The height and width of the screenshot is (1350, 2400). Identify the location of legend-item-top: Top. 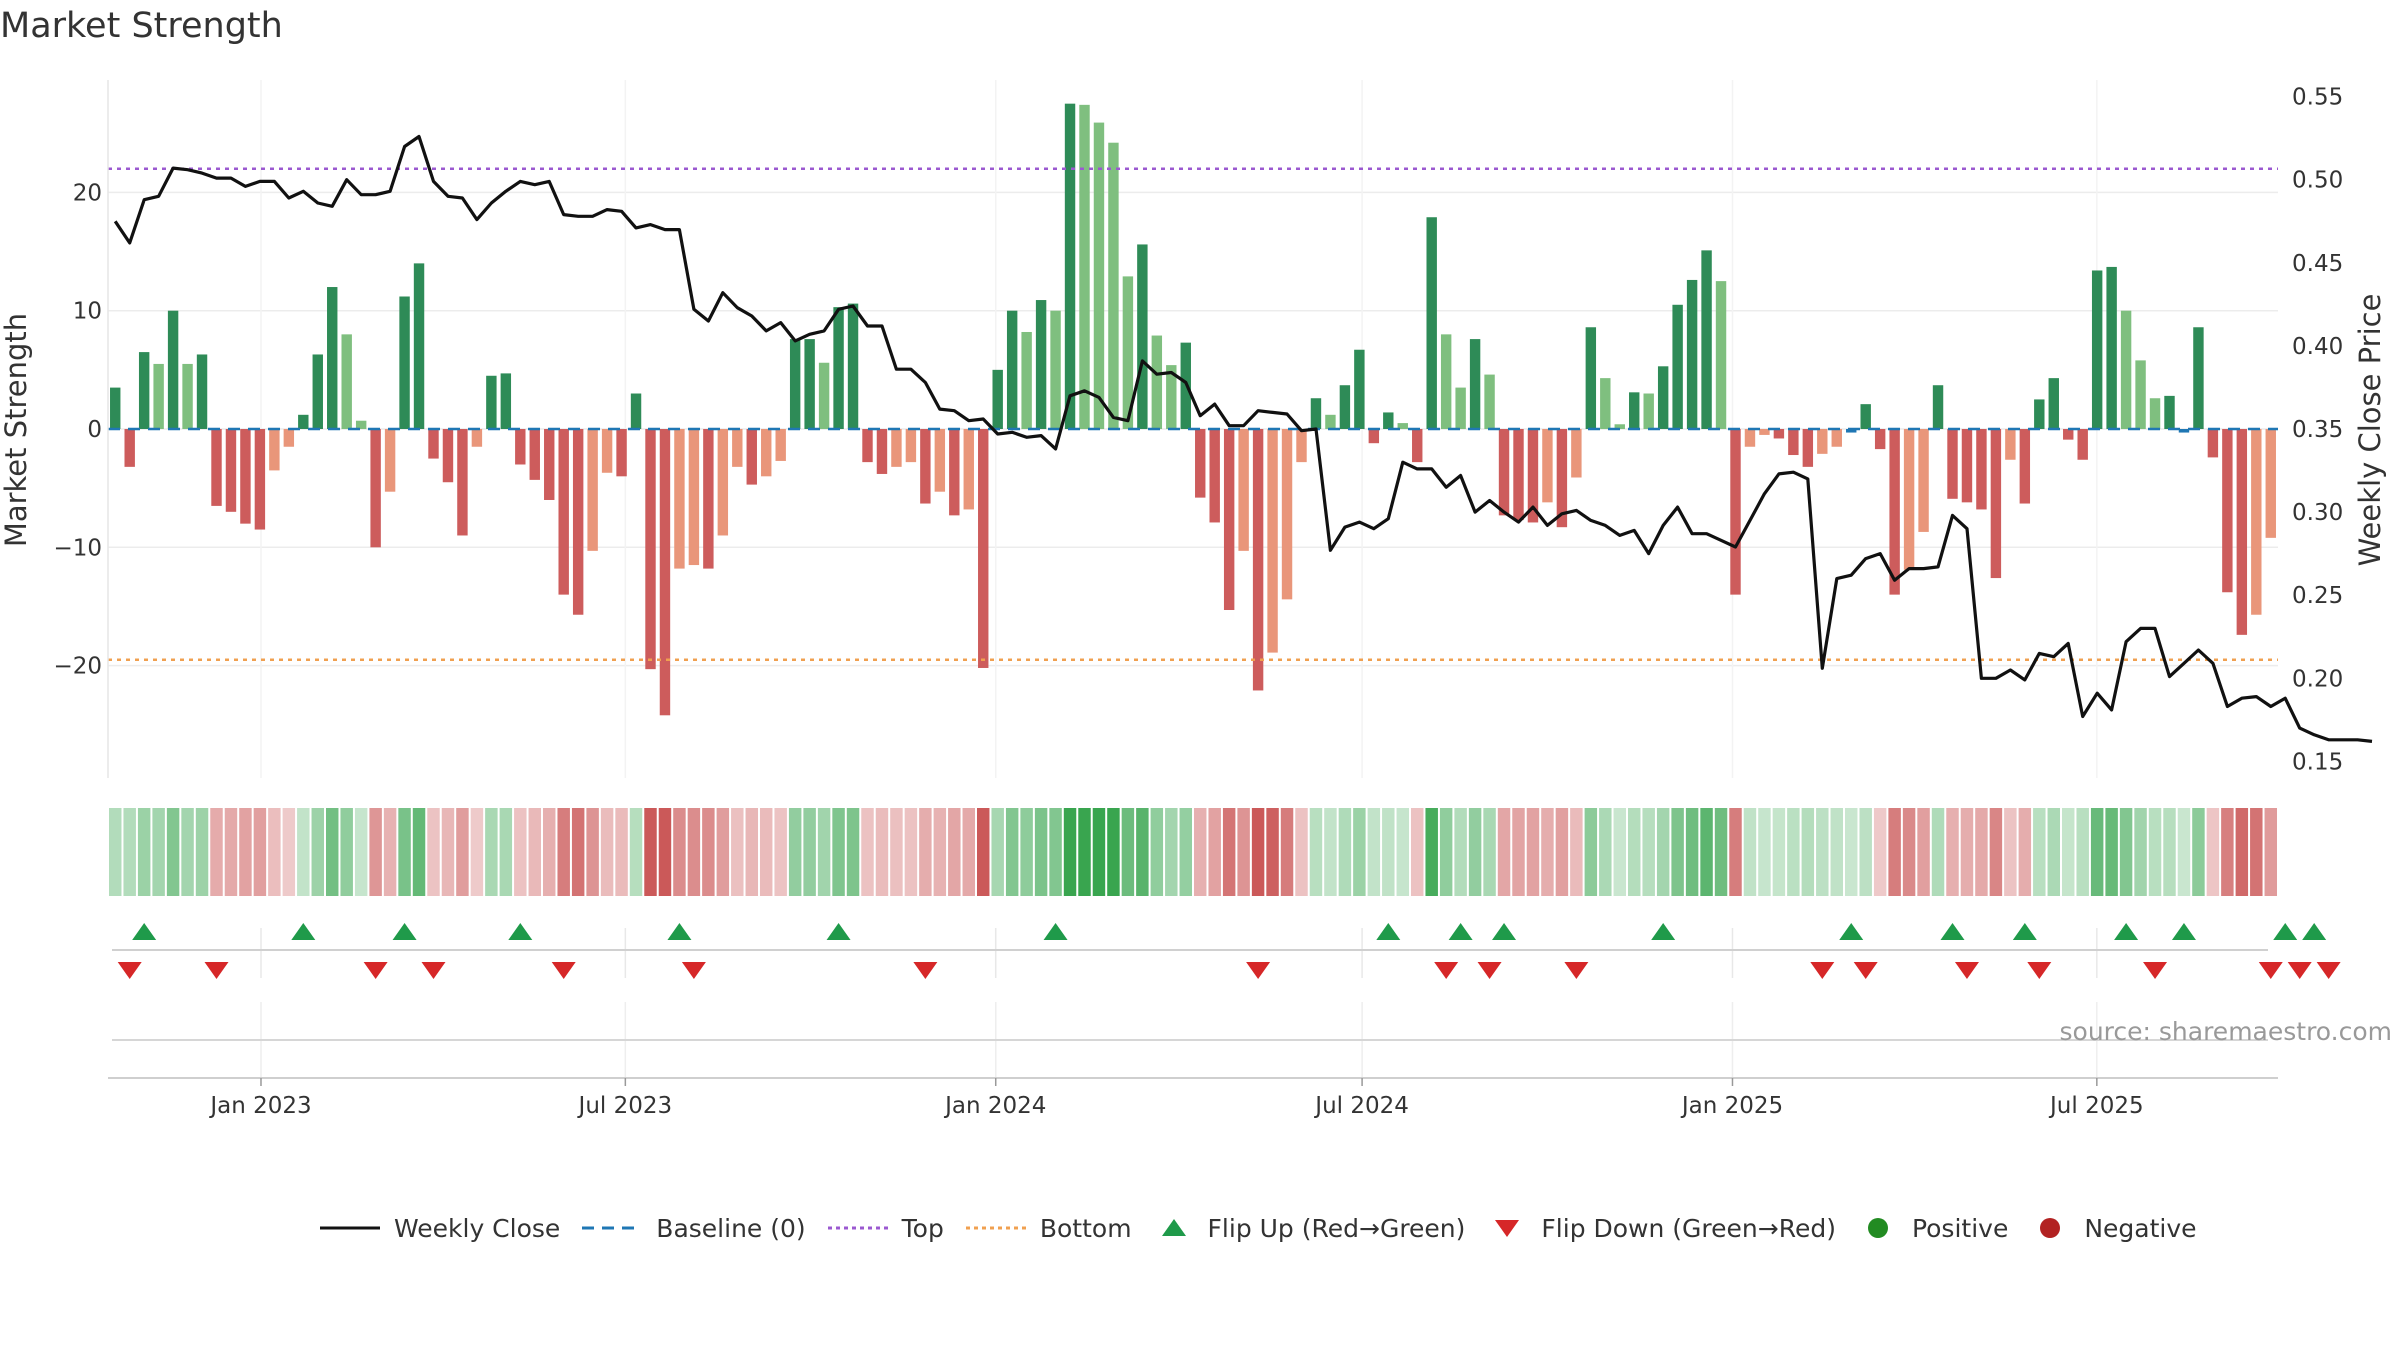
(885, 1228).